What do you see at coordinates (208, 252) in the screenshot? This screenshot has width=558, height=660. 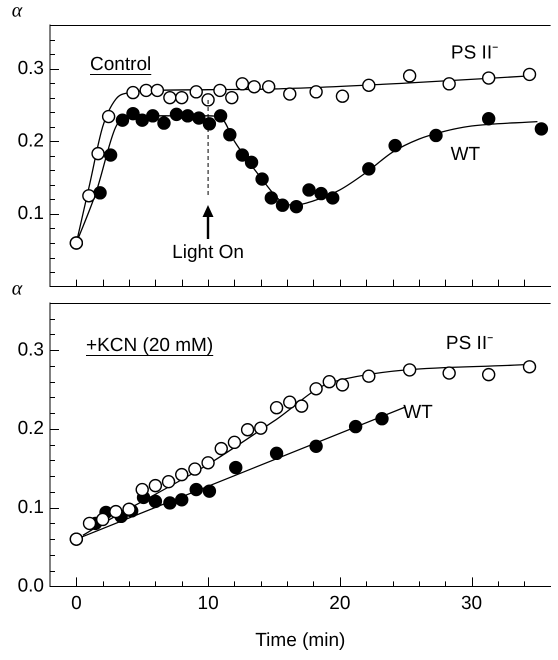 I see `annotation: Light On` at bounding box center [208, 252].